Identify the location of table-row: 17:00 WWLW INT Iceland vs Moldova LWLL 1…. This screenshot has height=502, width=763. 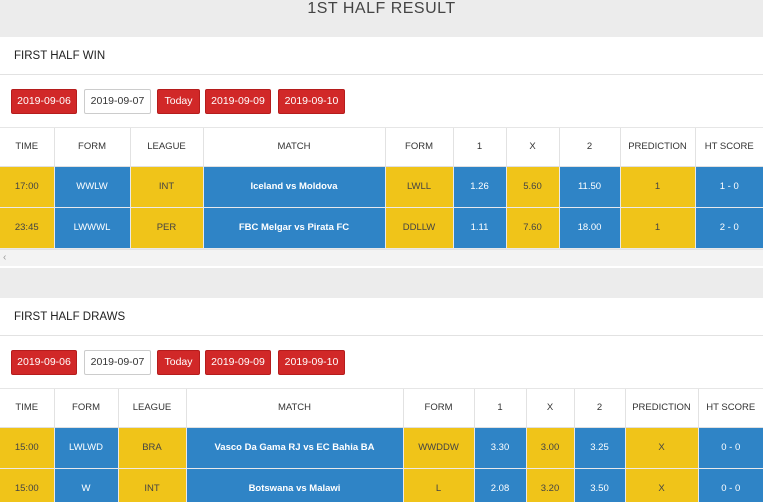
(381, 187).